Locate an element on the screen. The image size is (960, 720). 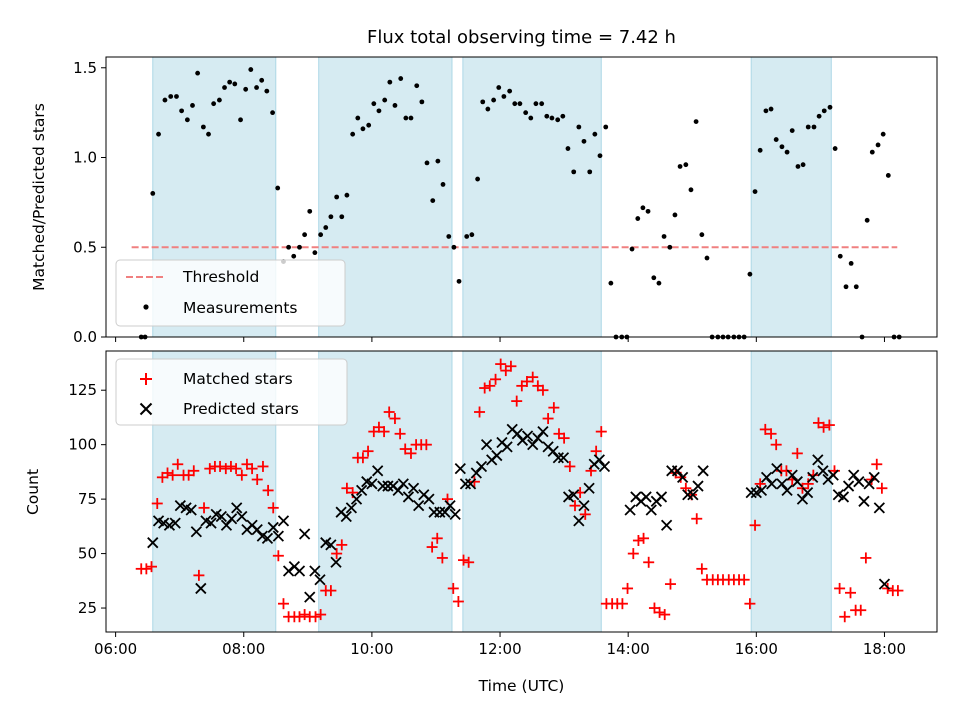
ratio-y-axis-label: Matched/Predicted stars is located at coordinates (39, 197).